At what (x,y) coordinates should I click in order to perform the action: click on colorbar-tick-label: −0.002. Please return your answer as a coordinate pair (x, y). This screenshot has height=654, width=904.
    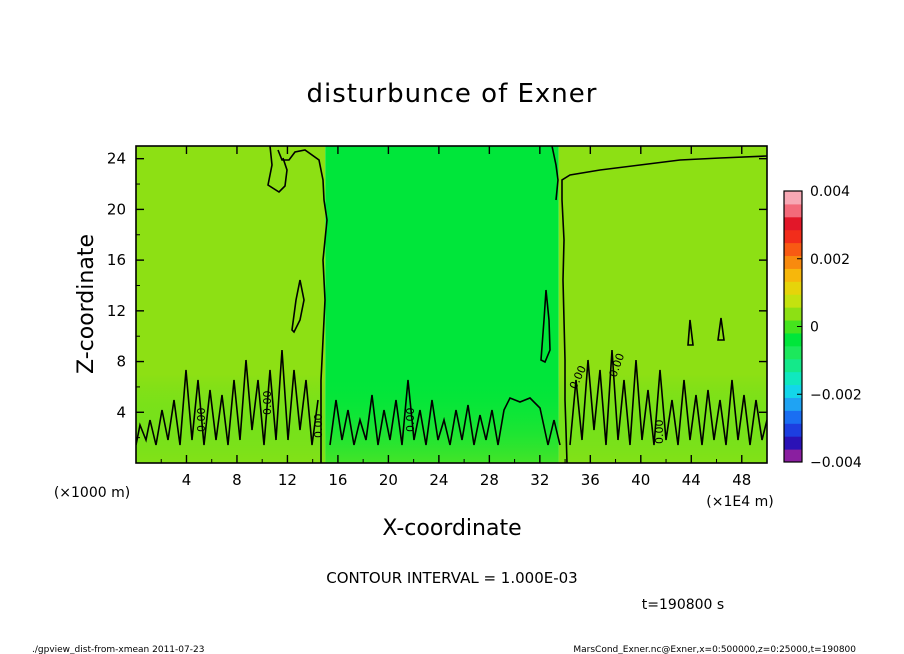
    Looking at the image, I should click on (836, 395).